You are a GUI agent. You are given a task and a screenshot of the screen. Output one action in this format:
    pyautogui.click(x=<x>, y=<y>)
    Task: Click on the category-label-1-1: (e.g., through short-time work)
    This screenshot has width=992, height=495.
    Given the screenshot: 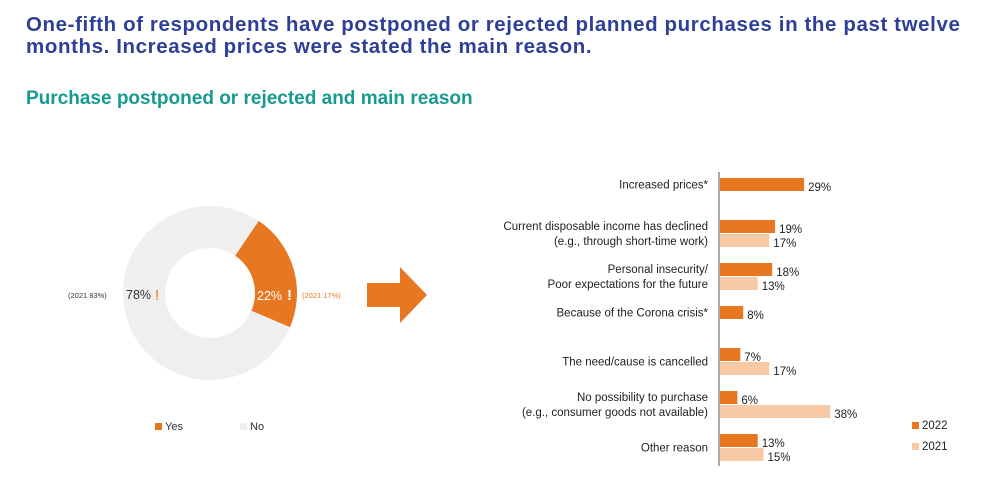 What is the action you would take?
    pyautogui.click(x=631, y=242)
    